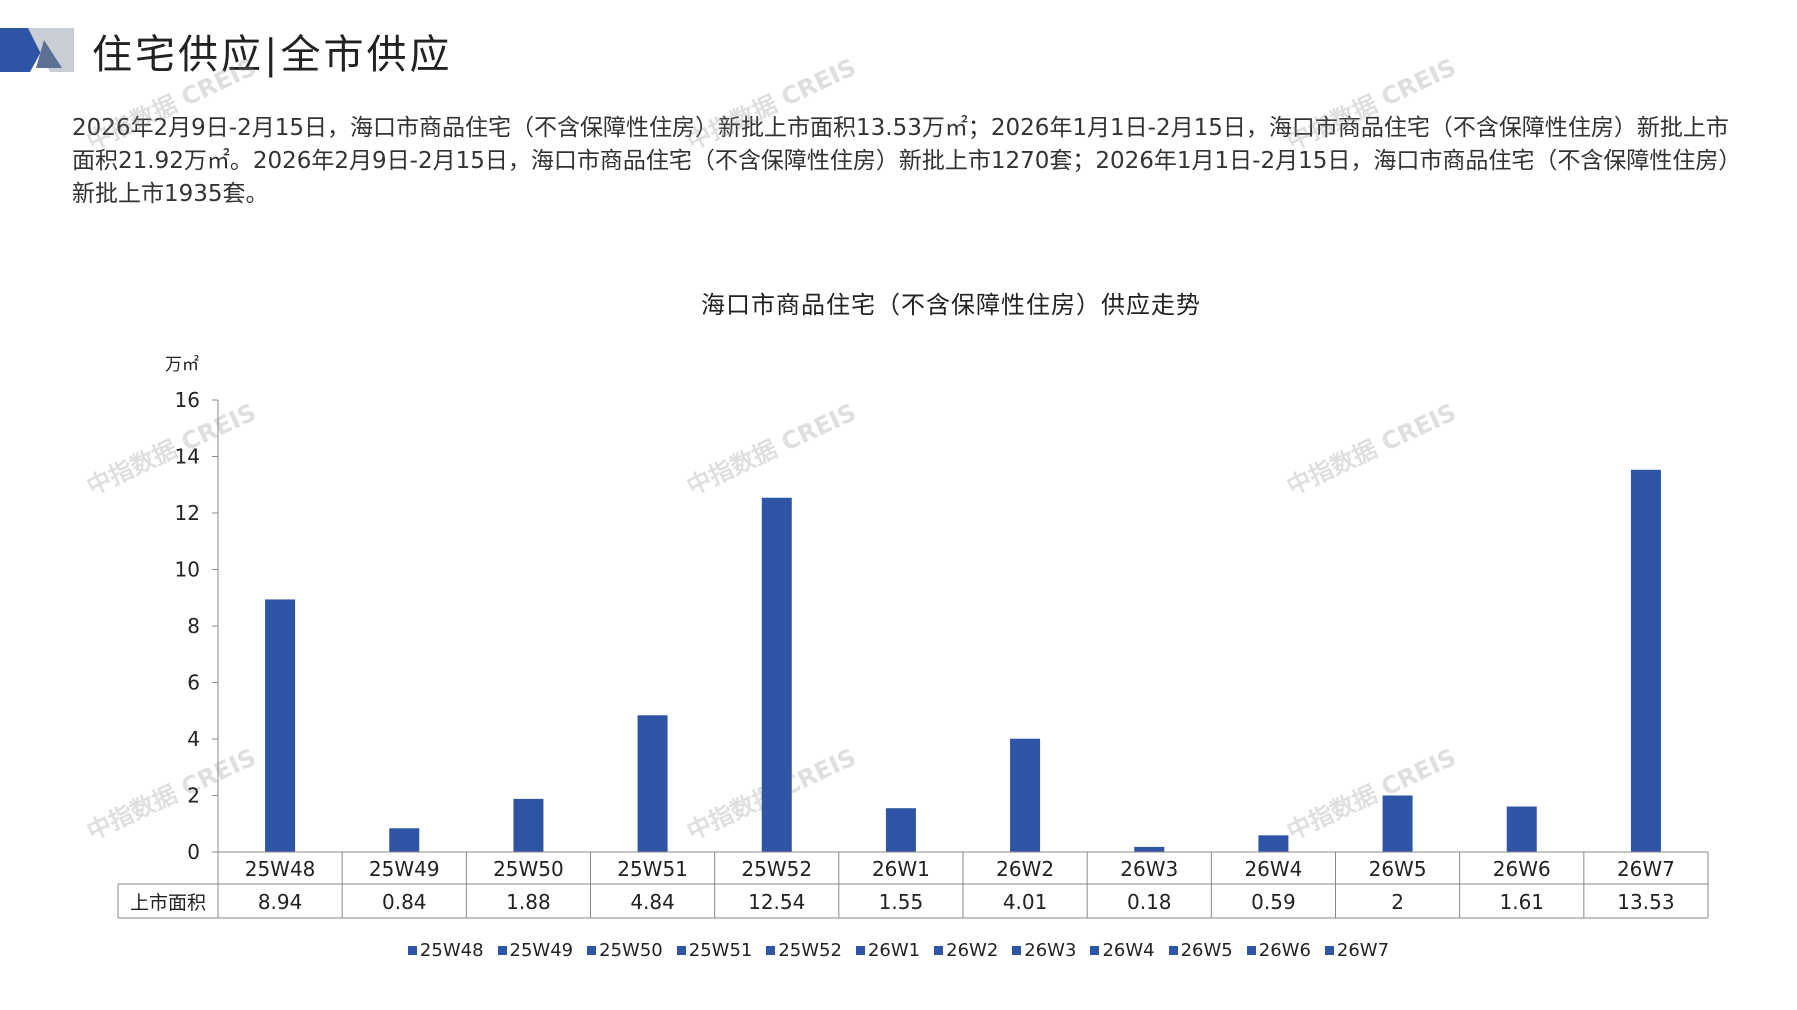  I want to click on legend-item: 26W5, so click(1200, 950).